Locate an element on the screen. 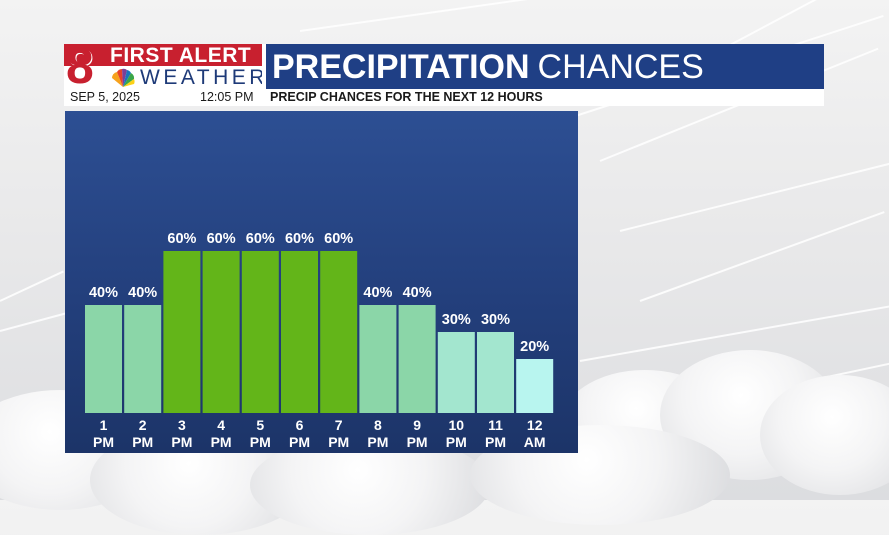 The image size is (889, 535). time-label: 12:05 PM is located at coordinates (227, 97).